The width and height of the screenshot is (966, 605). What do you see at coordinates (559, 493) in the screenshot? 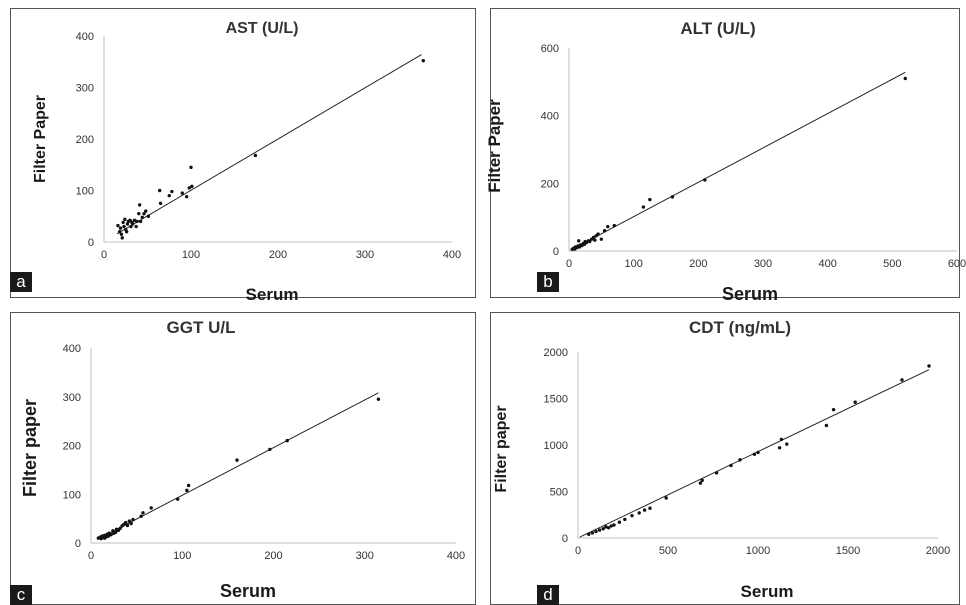
I see `chart-4-y-tick-label: 500` at bounding box center [559, 493].